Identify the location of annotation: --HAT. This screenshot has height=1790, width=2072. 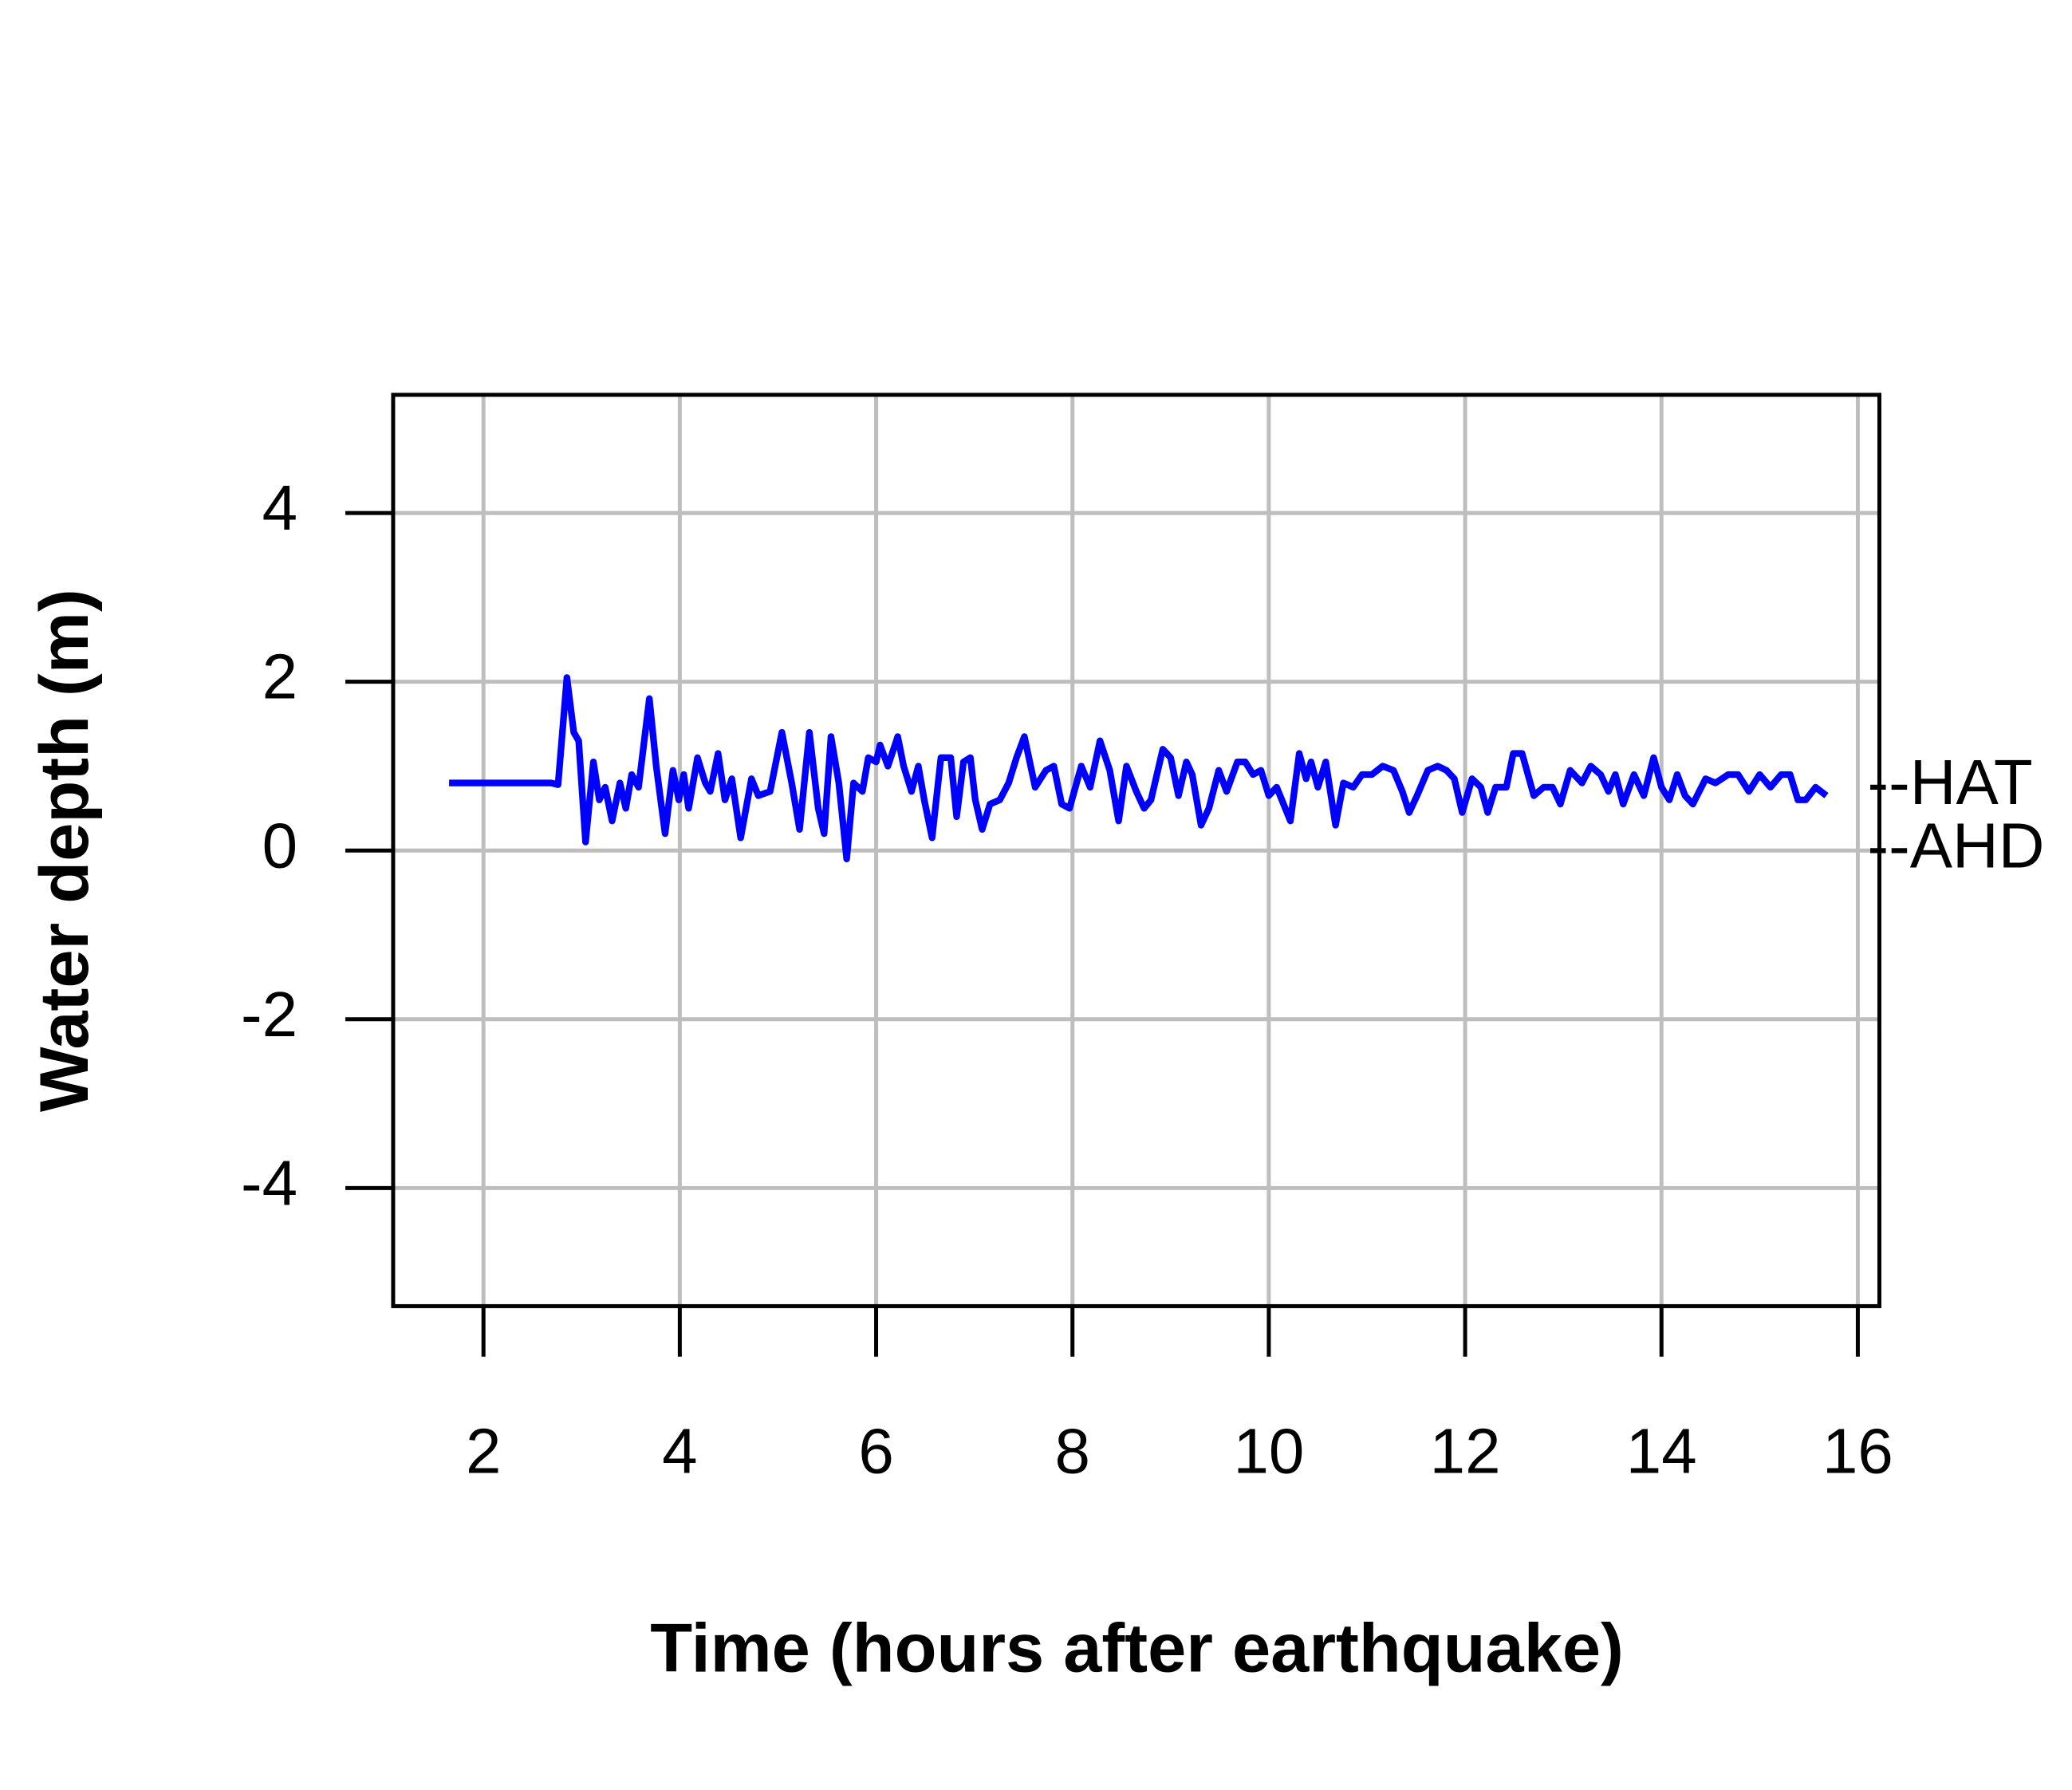
(1950, 782).